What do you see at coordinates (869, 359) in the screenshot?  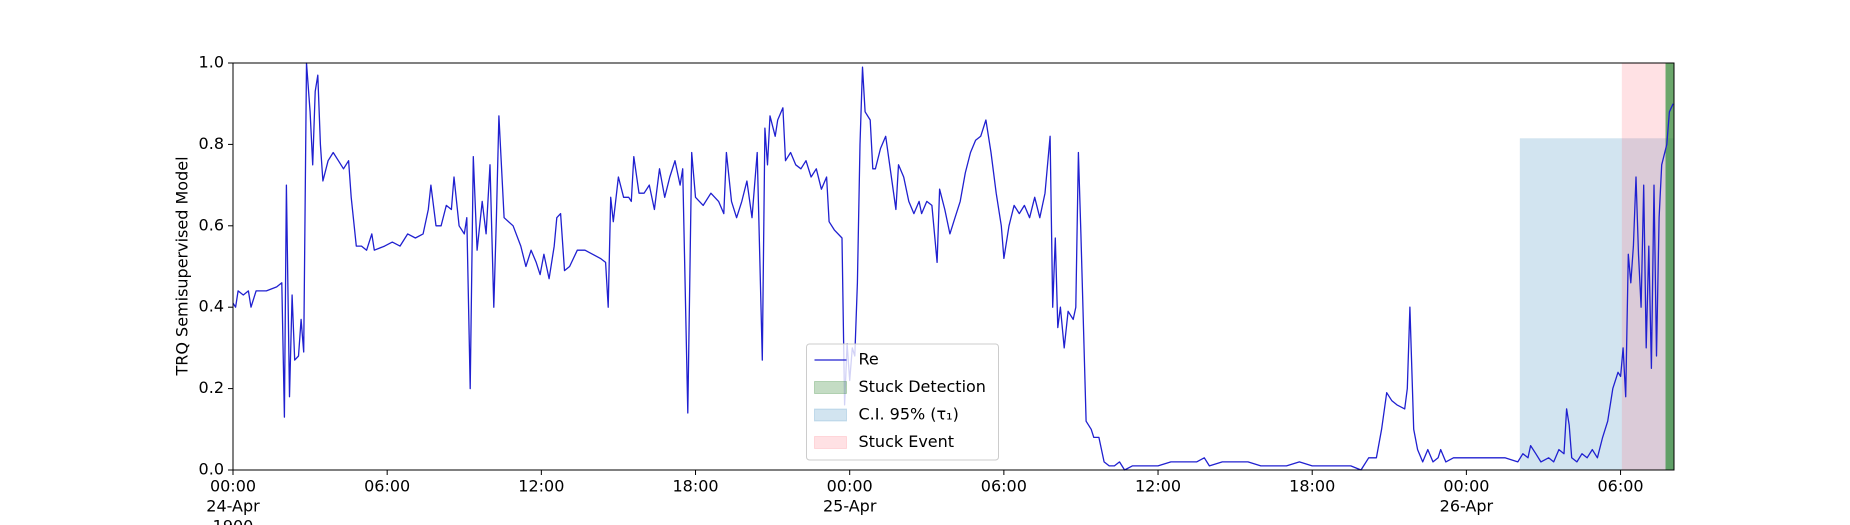 I see `legend-label: Re` at bounding box center [869, 359].